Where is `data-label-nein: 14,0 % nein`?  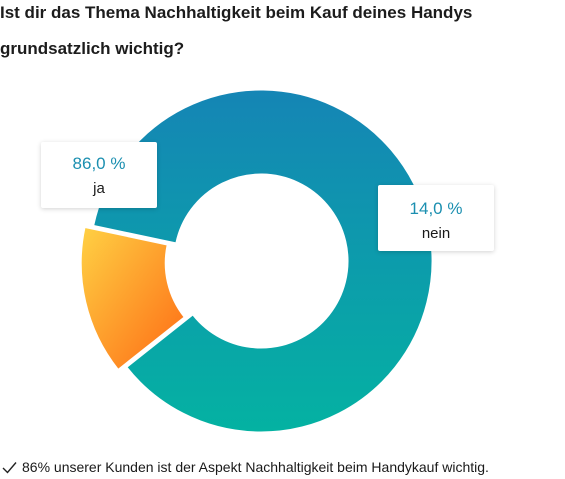 data-label-nein: 14,0 % nein is located at coordinates (436, 218).